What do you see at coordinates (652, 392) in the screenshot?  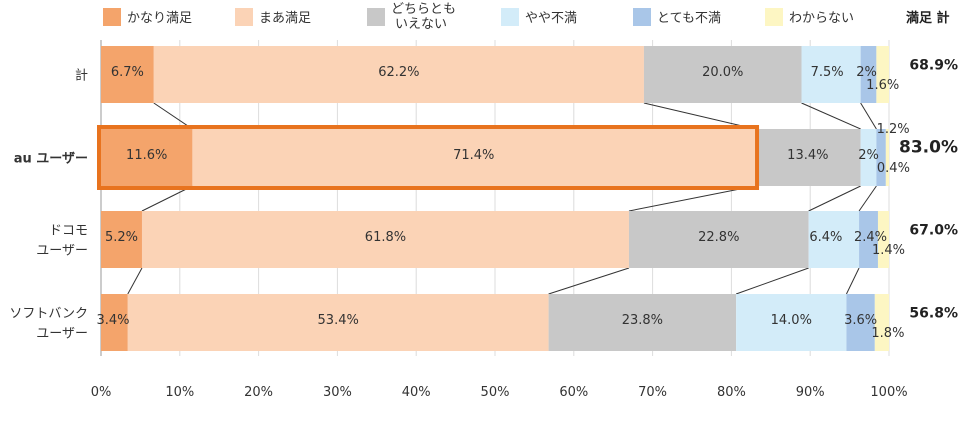 I see `x-tick-label: 70%` at bounding box center [652, 392].